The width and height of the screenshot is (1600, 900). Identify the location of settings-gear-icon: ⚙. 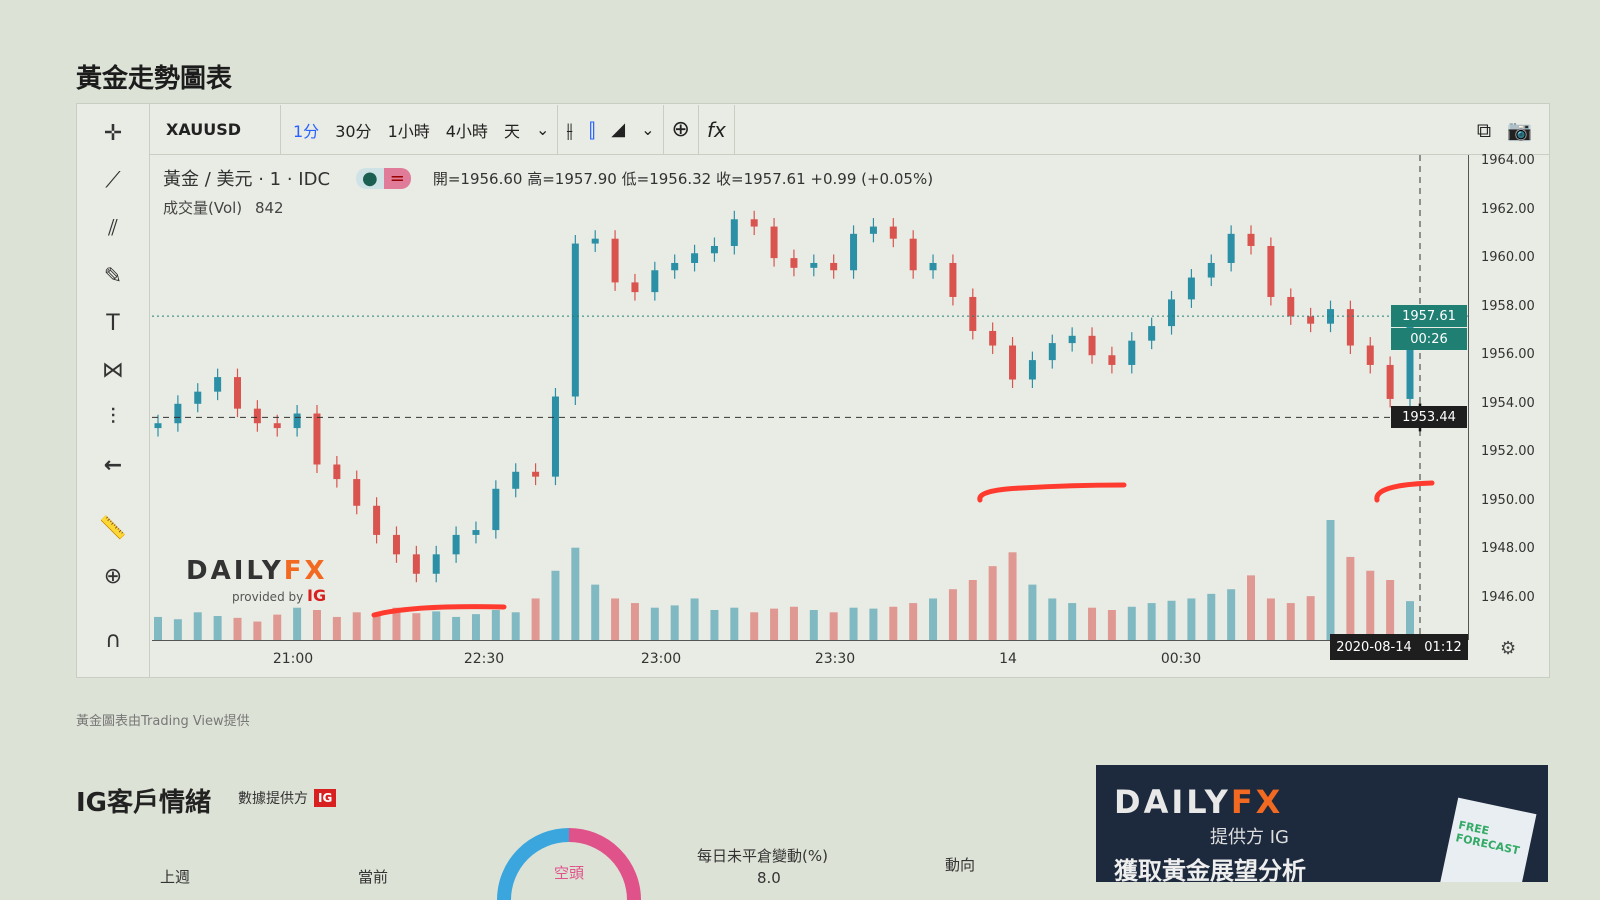
(1508, 648).